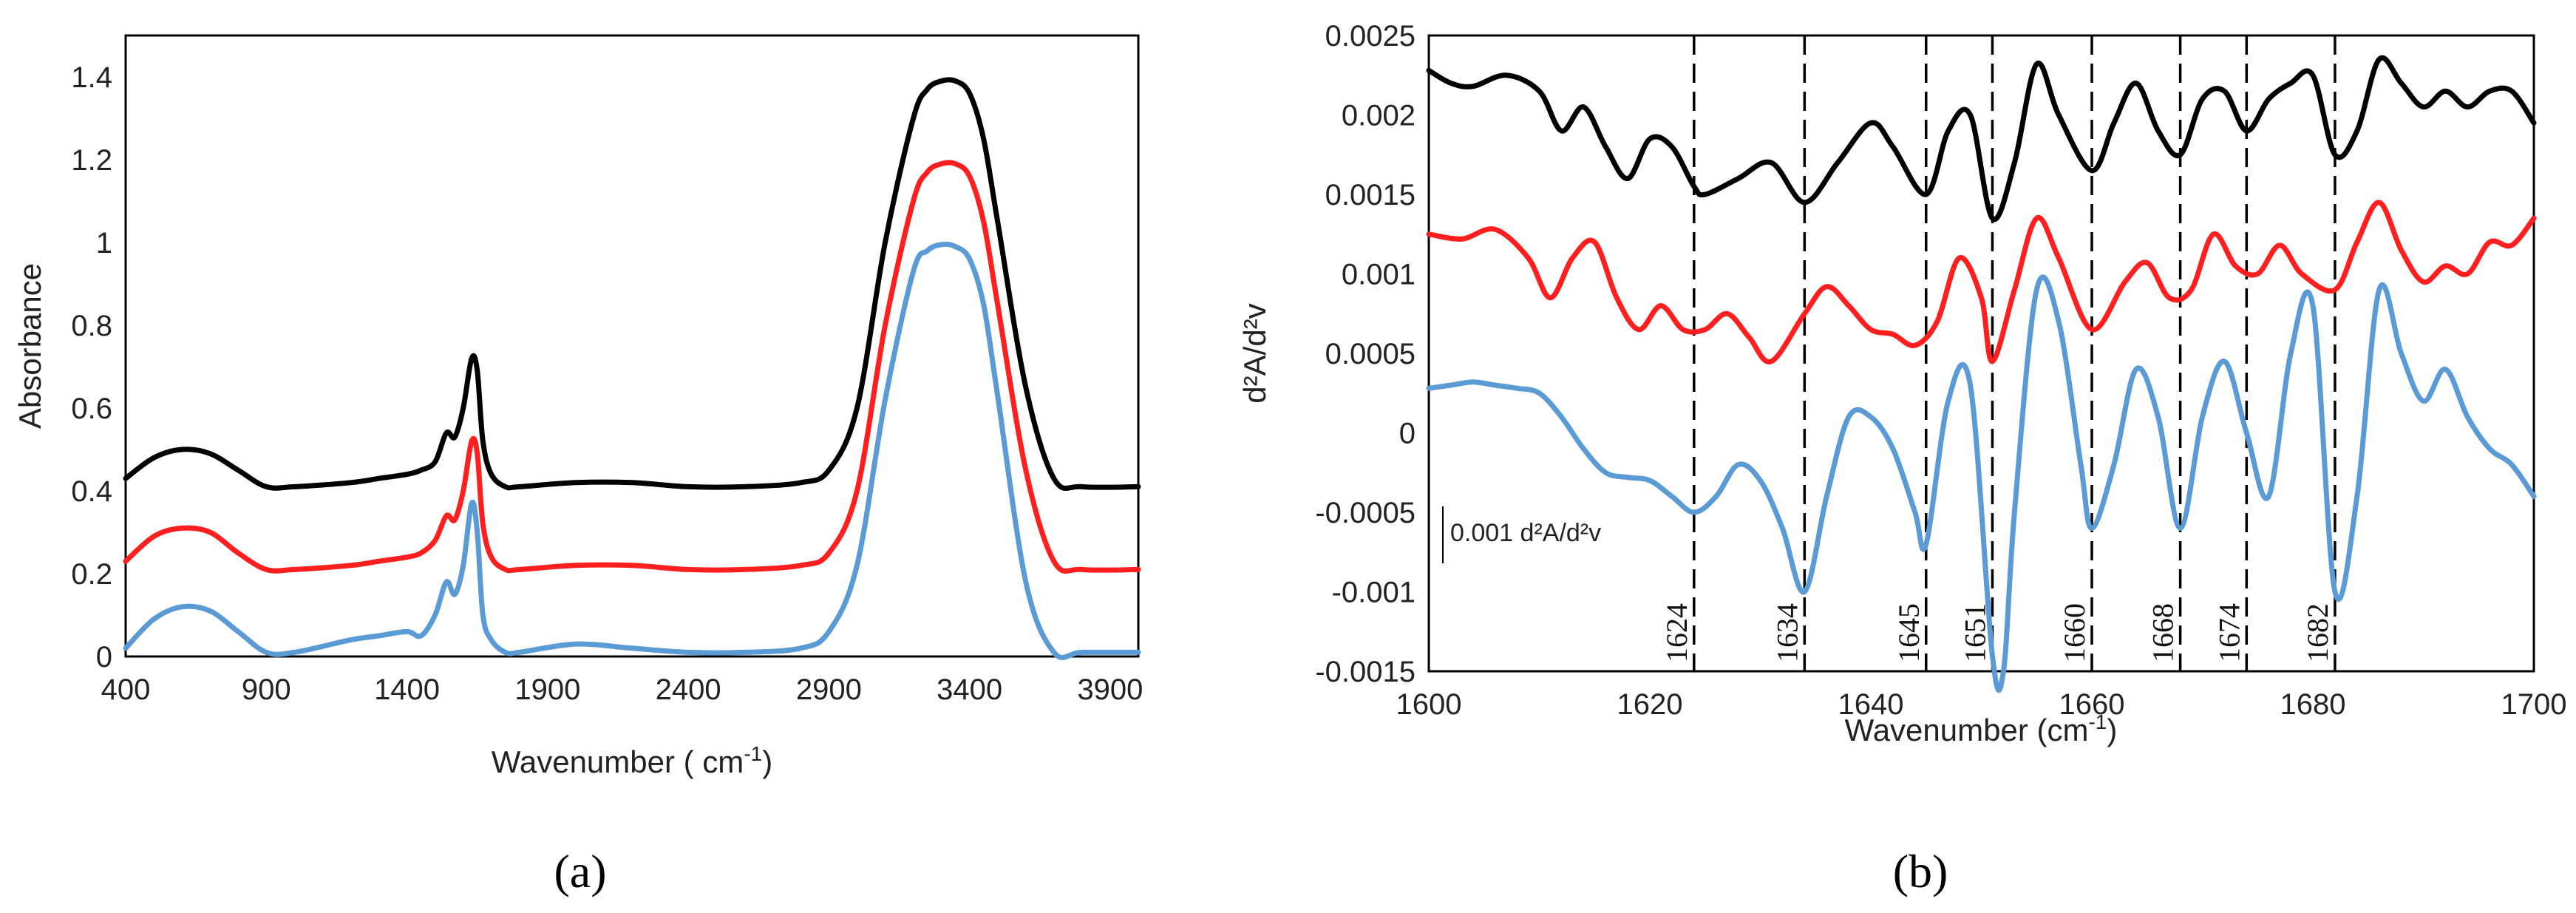 The image size is (2576, 913). I want to click on x-tick-label: 900, so click(266, 689).